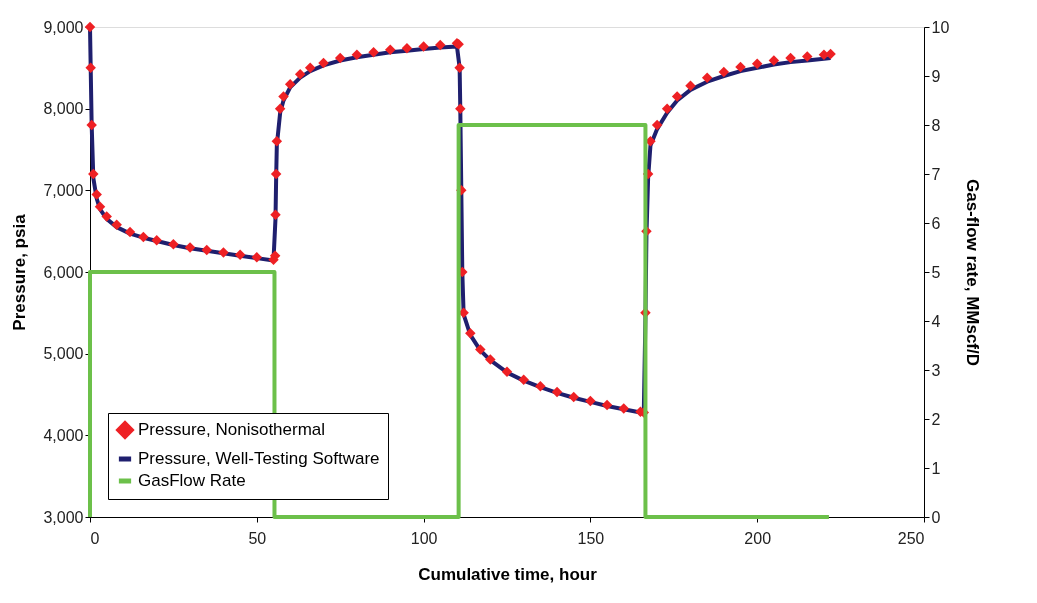  I want to click on x-tick-label: 0, so click(95, 538).